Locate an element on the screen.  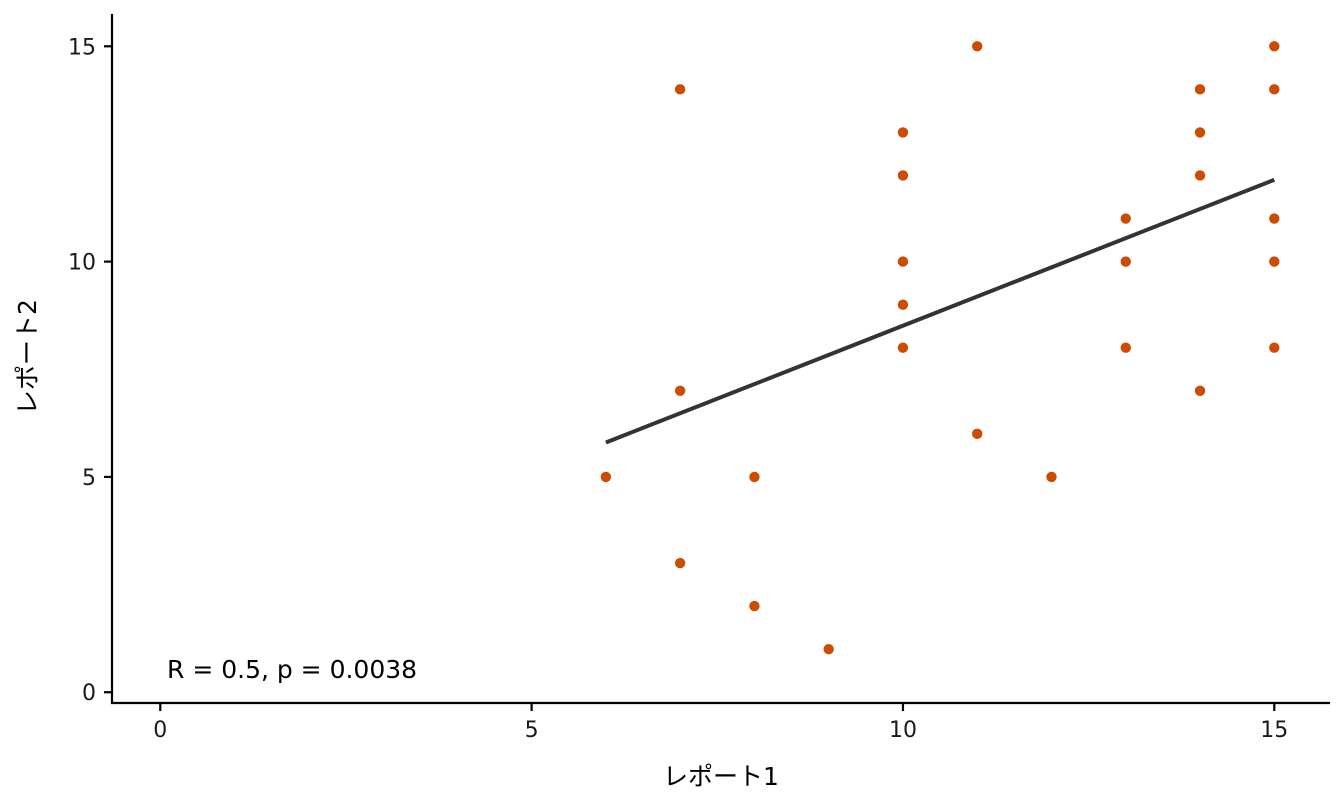
x-axis-ticks: 0 5 10 15 is located at coordinates (720, 723).